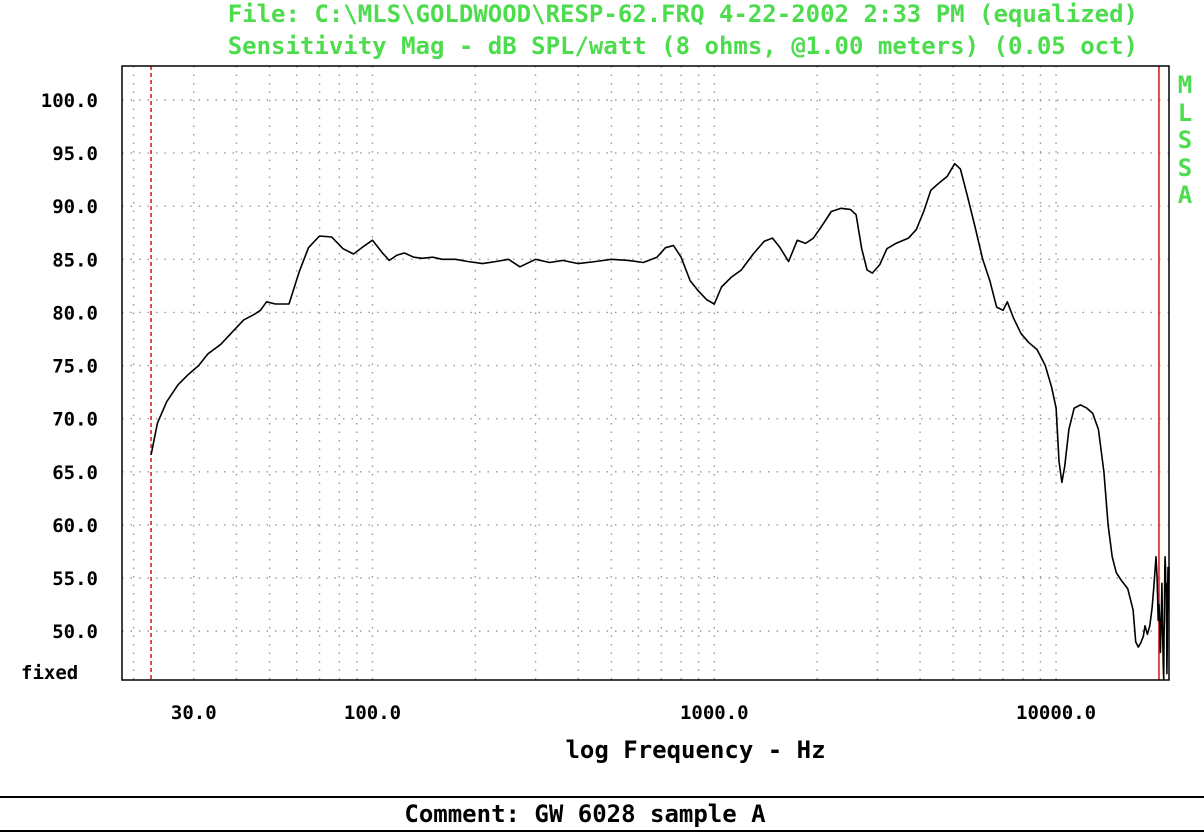 The height and width of the screenshot is (838, 1204). What do you see at coordinates (1056, 713) in the screenshot?
I see `x-tick-label: 10000.0` at bounding box center [1056, 713].